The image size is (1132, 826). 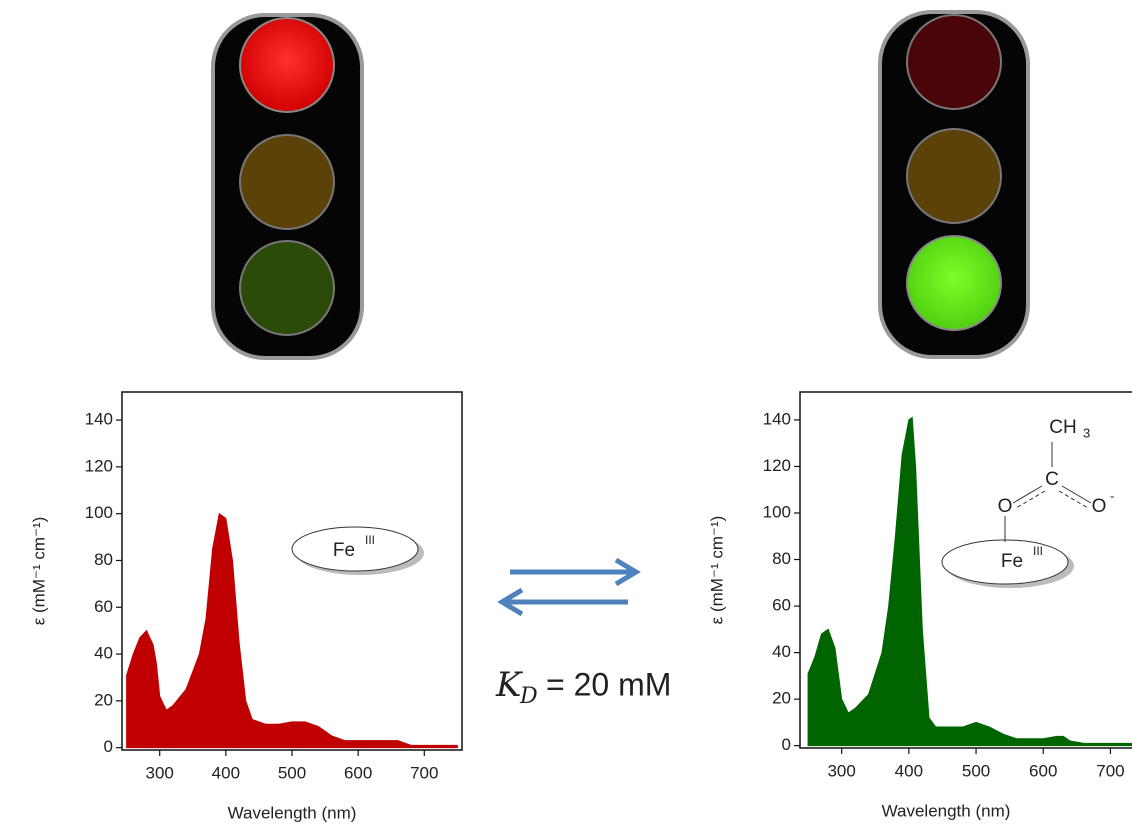 What do you see at coordinates (1062, 427) in the screenshot?
I see `methyl-label: CH` at bounding box center [1062, 427].